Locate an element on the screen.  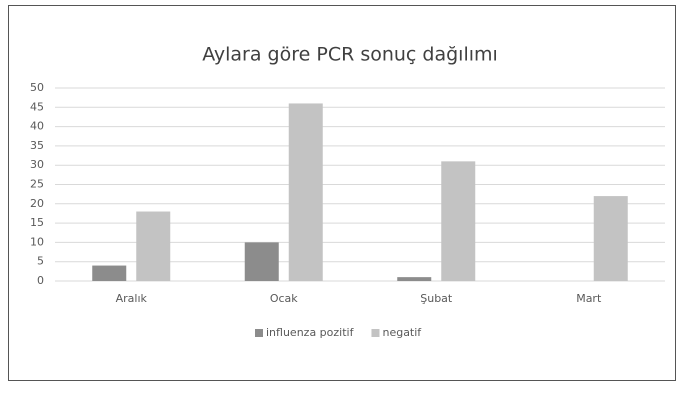
y-tick-label: 0 is located at coordinates (40, 280).